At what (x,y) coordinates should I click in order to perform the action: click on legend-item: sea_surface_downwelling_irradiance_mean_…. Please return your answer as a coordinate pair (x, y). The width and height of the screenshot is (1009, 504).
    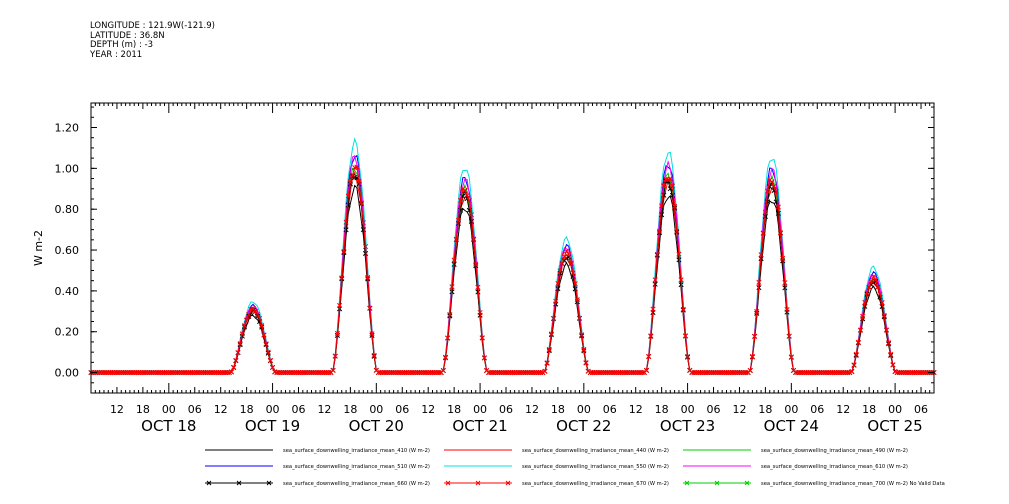
    Looking at the image, I should click on (795, 451).